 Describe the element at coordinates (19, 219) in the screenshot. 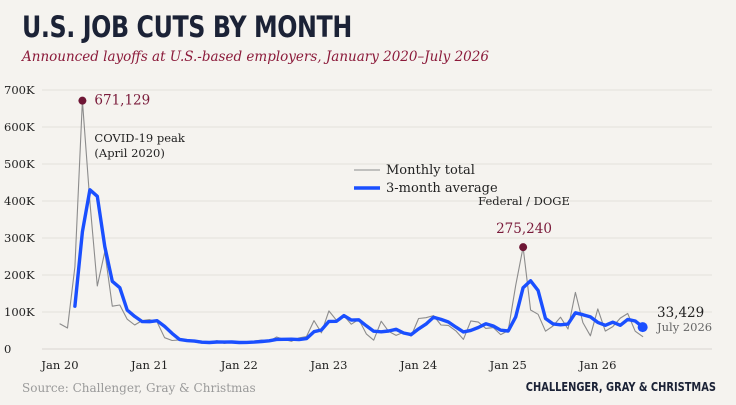

I see `y-axis-ticks: 0 100K 200K 300K 400K 500K 600K 700K` at that location.